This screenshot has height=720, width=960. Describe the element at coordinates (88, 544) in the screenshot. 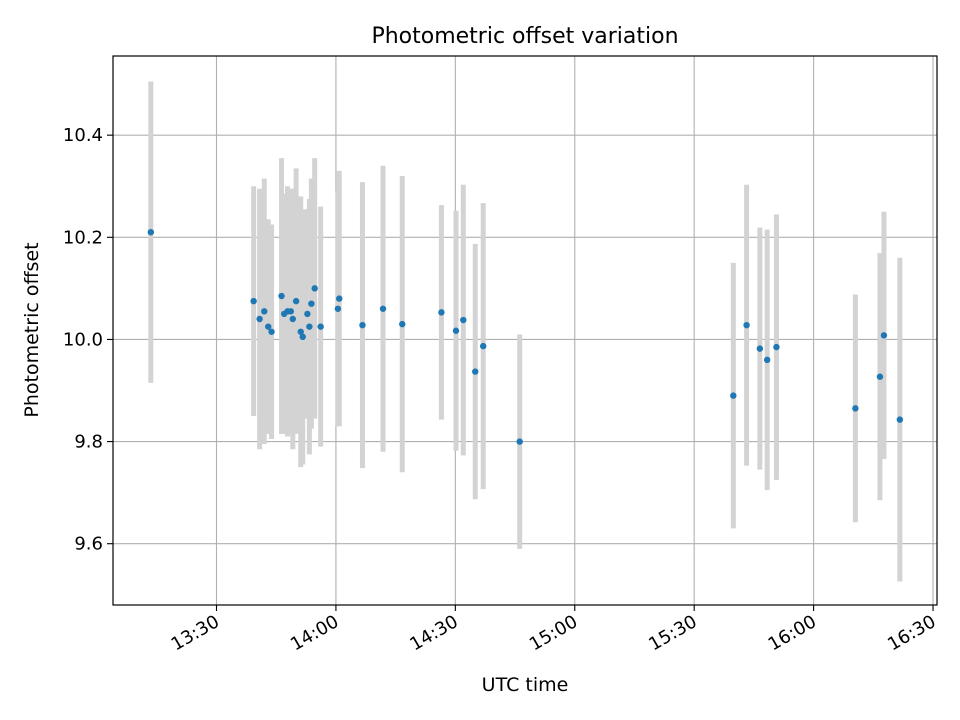

I see `y-tick-label: 9.6` at that location.